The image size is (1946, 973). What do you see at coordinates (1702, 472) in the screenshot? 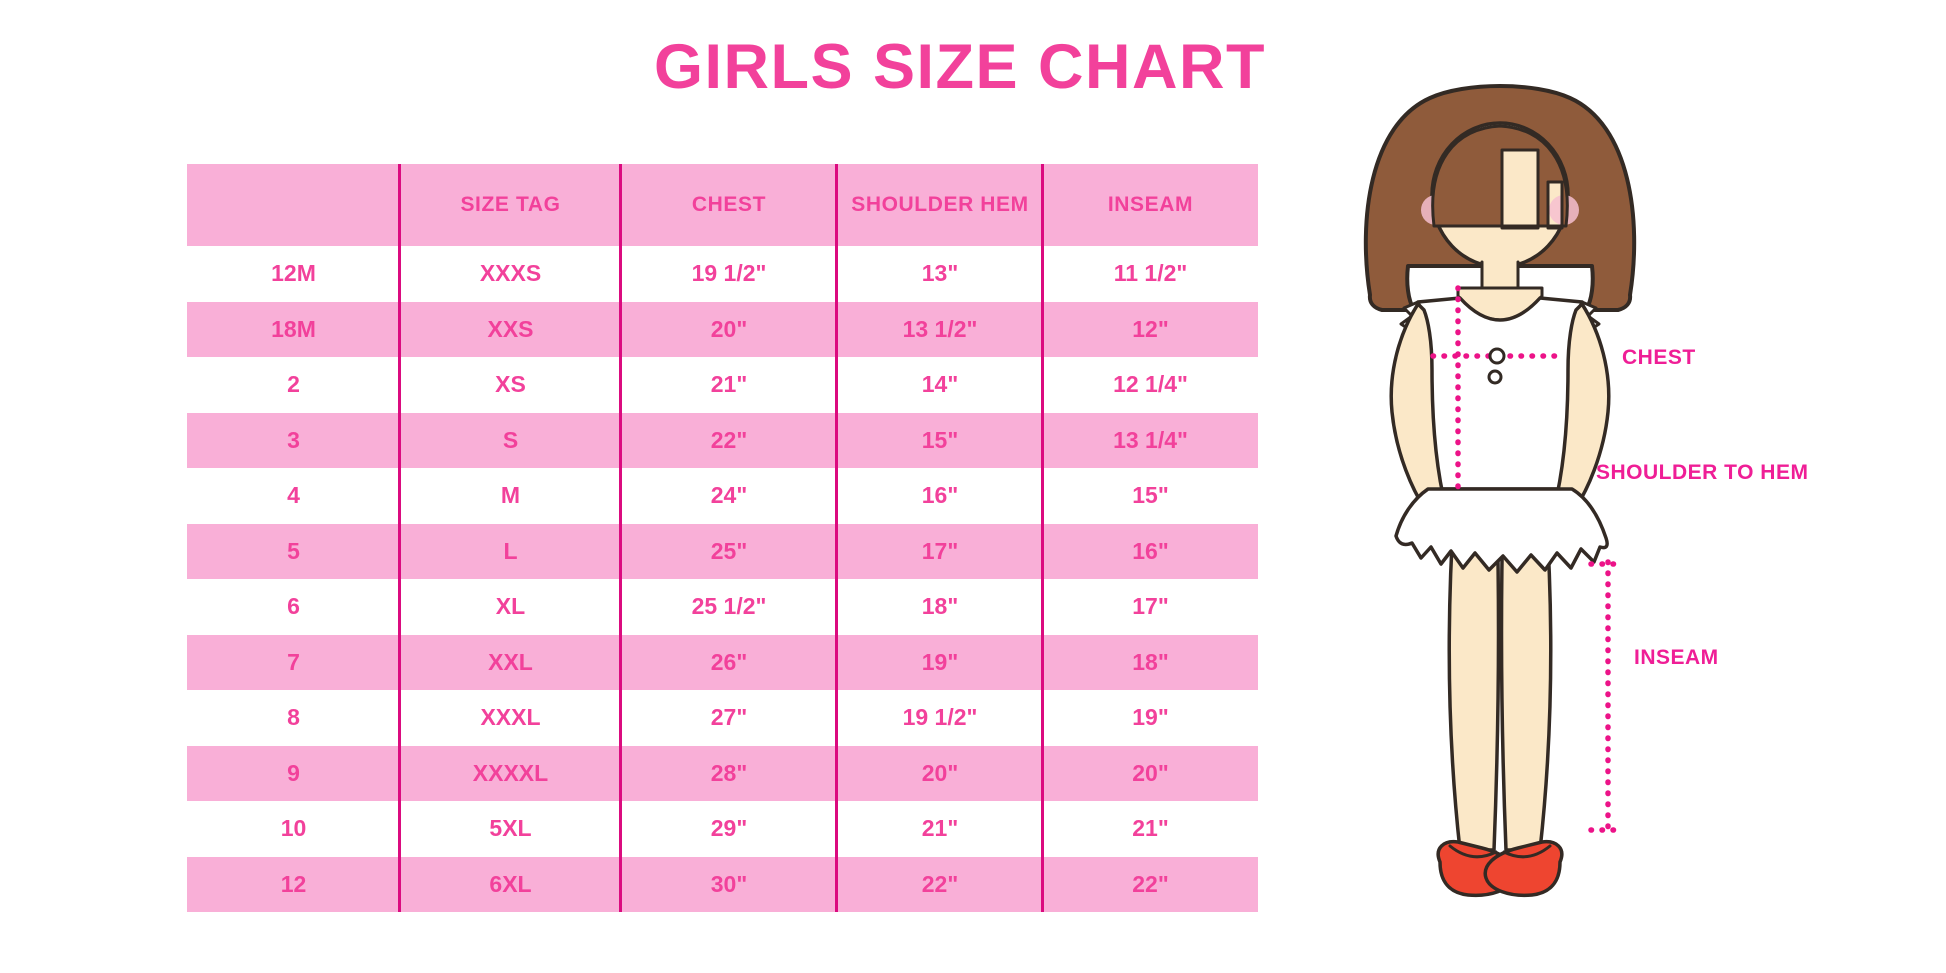
I see `figure-label-shoulder-to-hem: SHOULDER TO HEM` at bounding box center [1702, 472].